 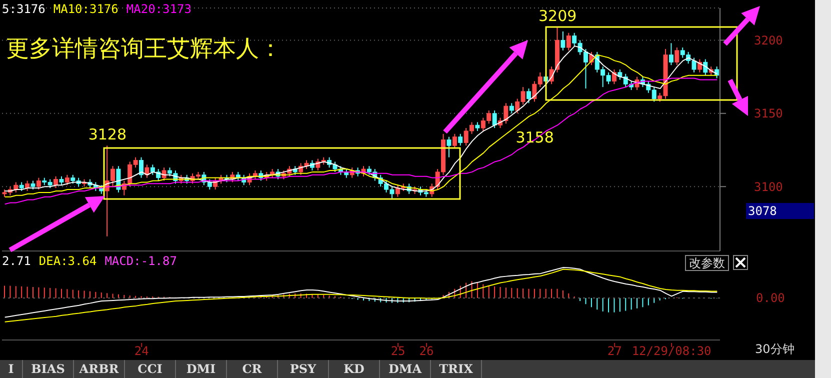 I want to click on text: 3078, so click(x=780, y=211).